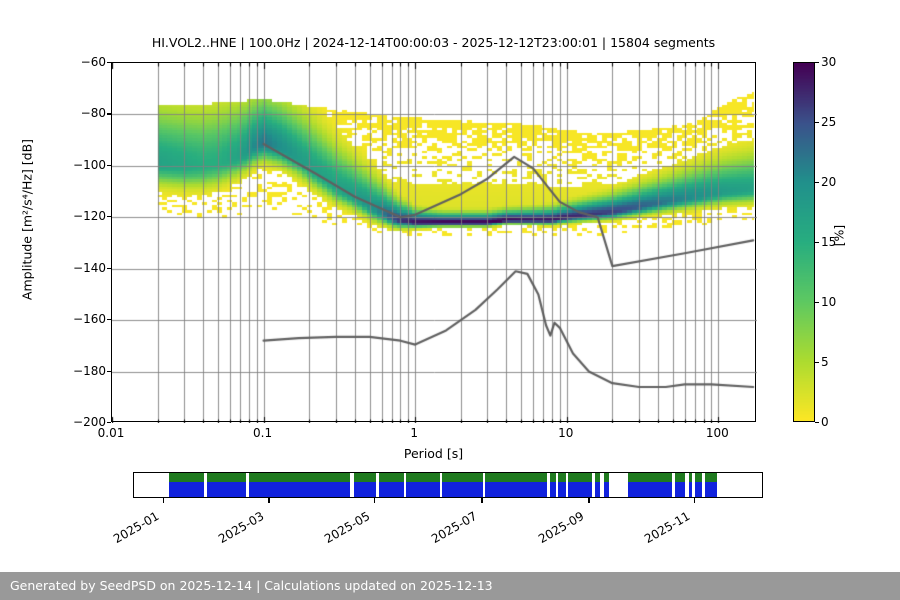  Describe the element at coordinates (717, 433) in the screenshot. I see `x-axis-ticklabel: 100` at that location.